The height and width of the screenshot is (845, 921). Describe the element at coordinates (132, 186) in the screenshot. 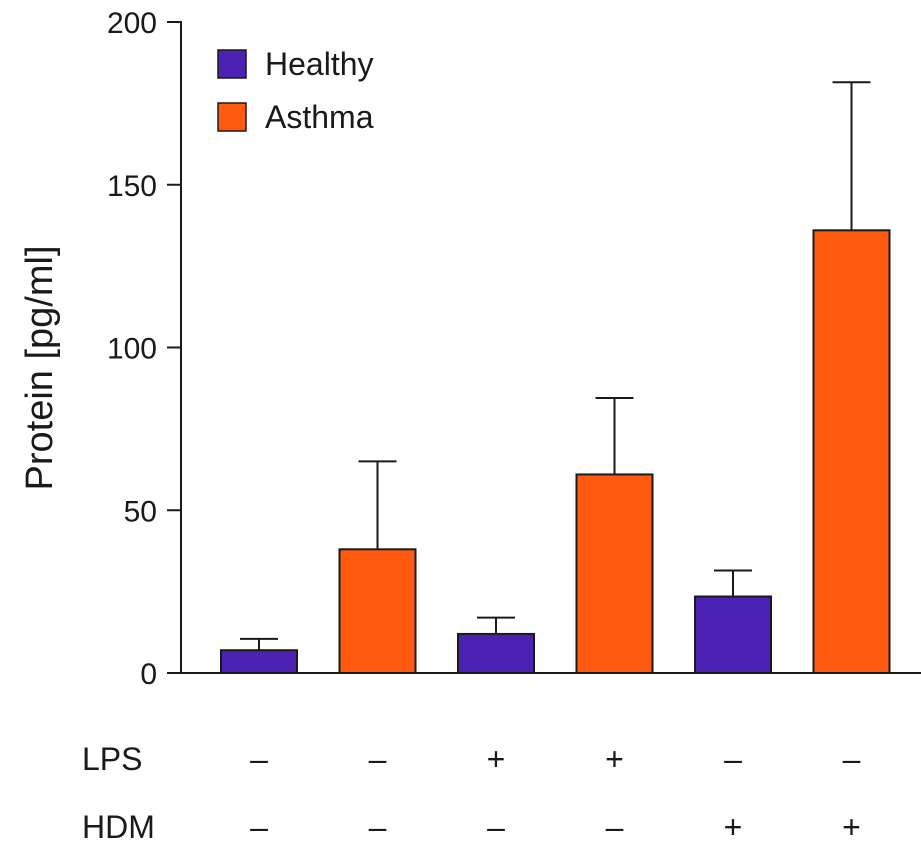

I see `y-tick-label: 150` at that location.